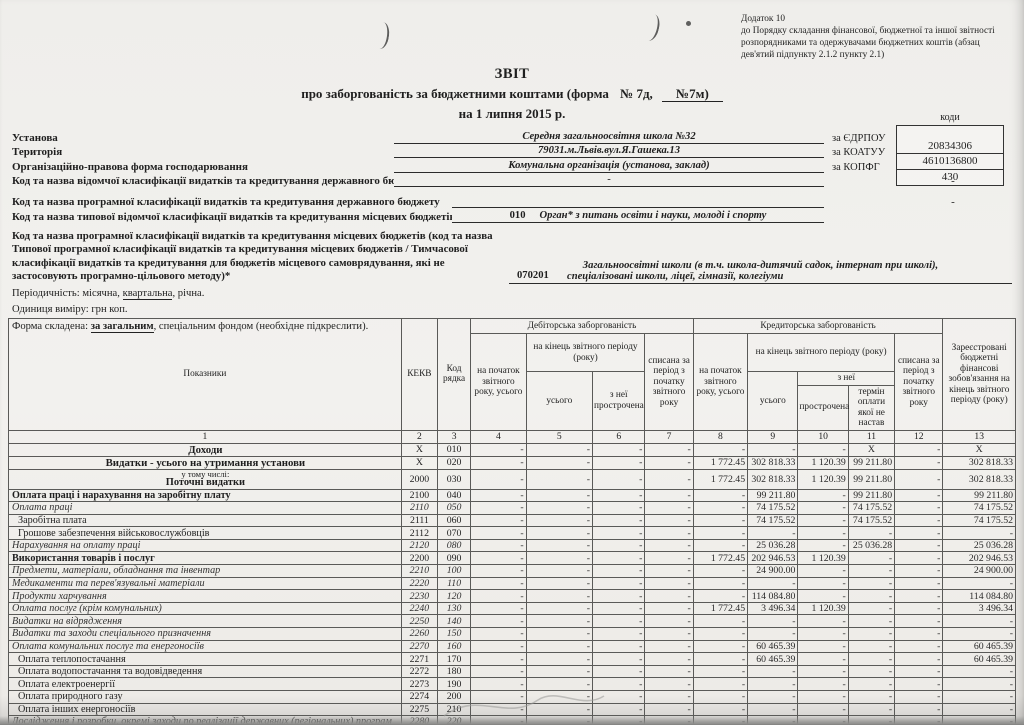 The height and width of the screenshot is (725, 1024). I want to click on scan-artifact-arc, so click(651, 27).